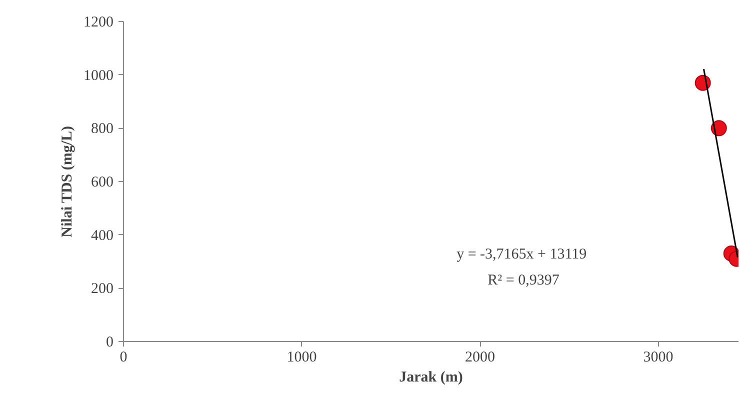 This screenshot has width=740, height=419. Describe the element at coordinates (102, 236) in the screenshot. I see `y-tick-label: 400` at that location.